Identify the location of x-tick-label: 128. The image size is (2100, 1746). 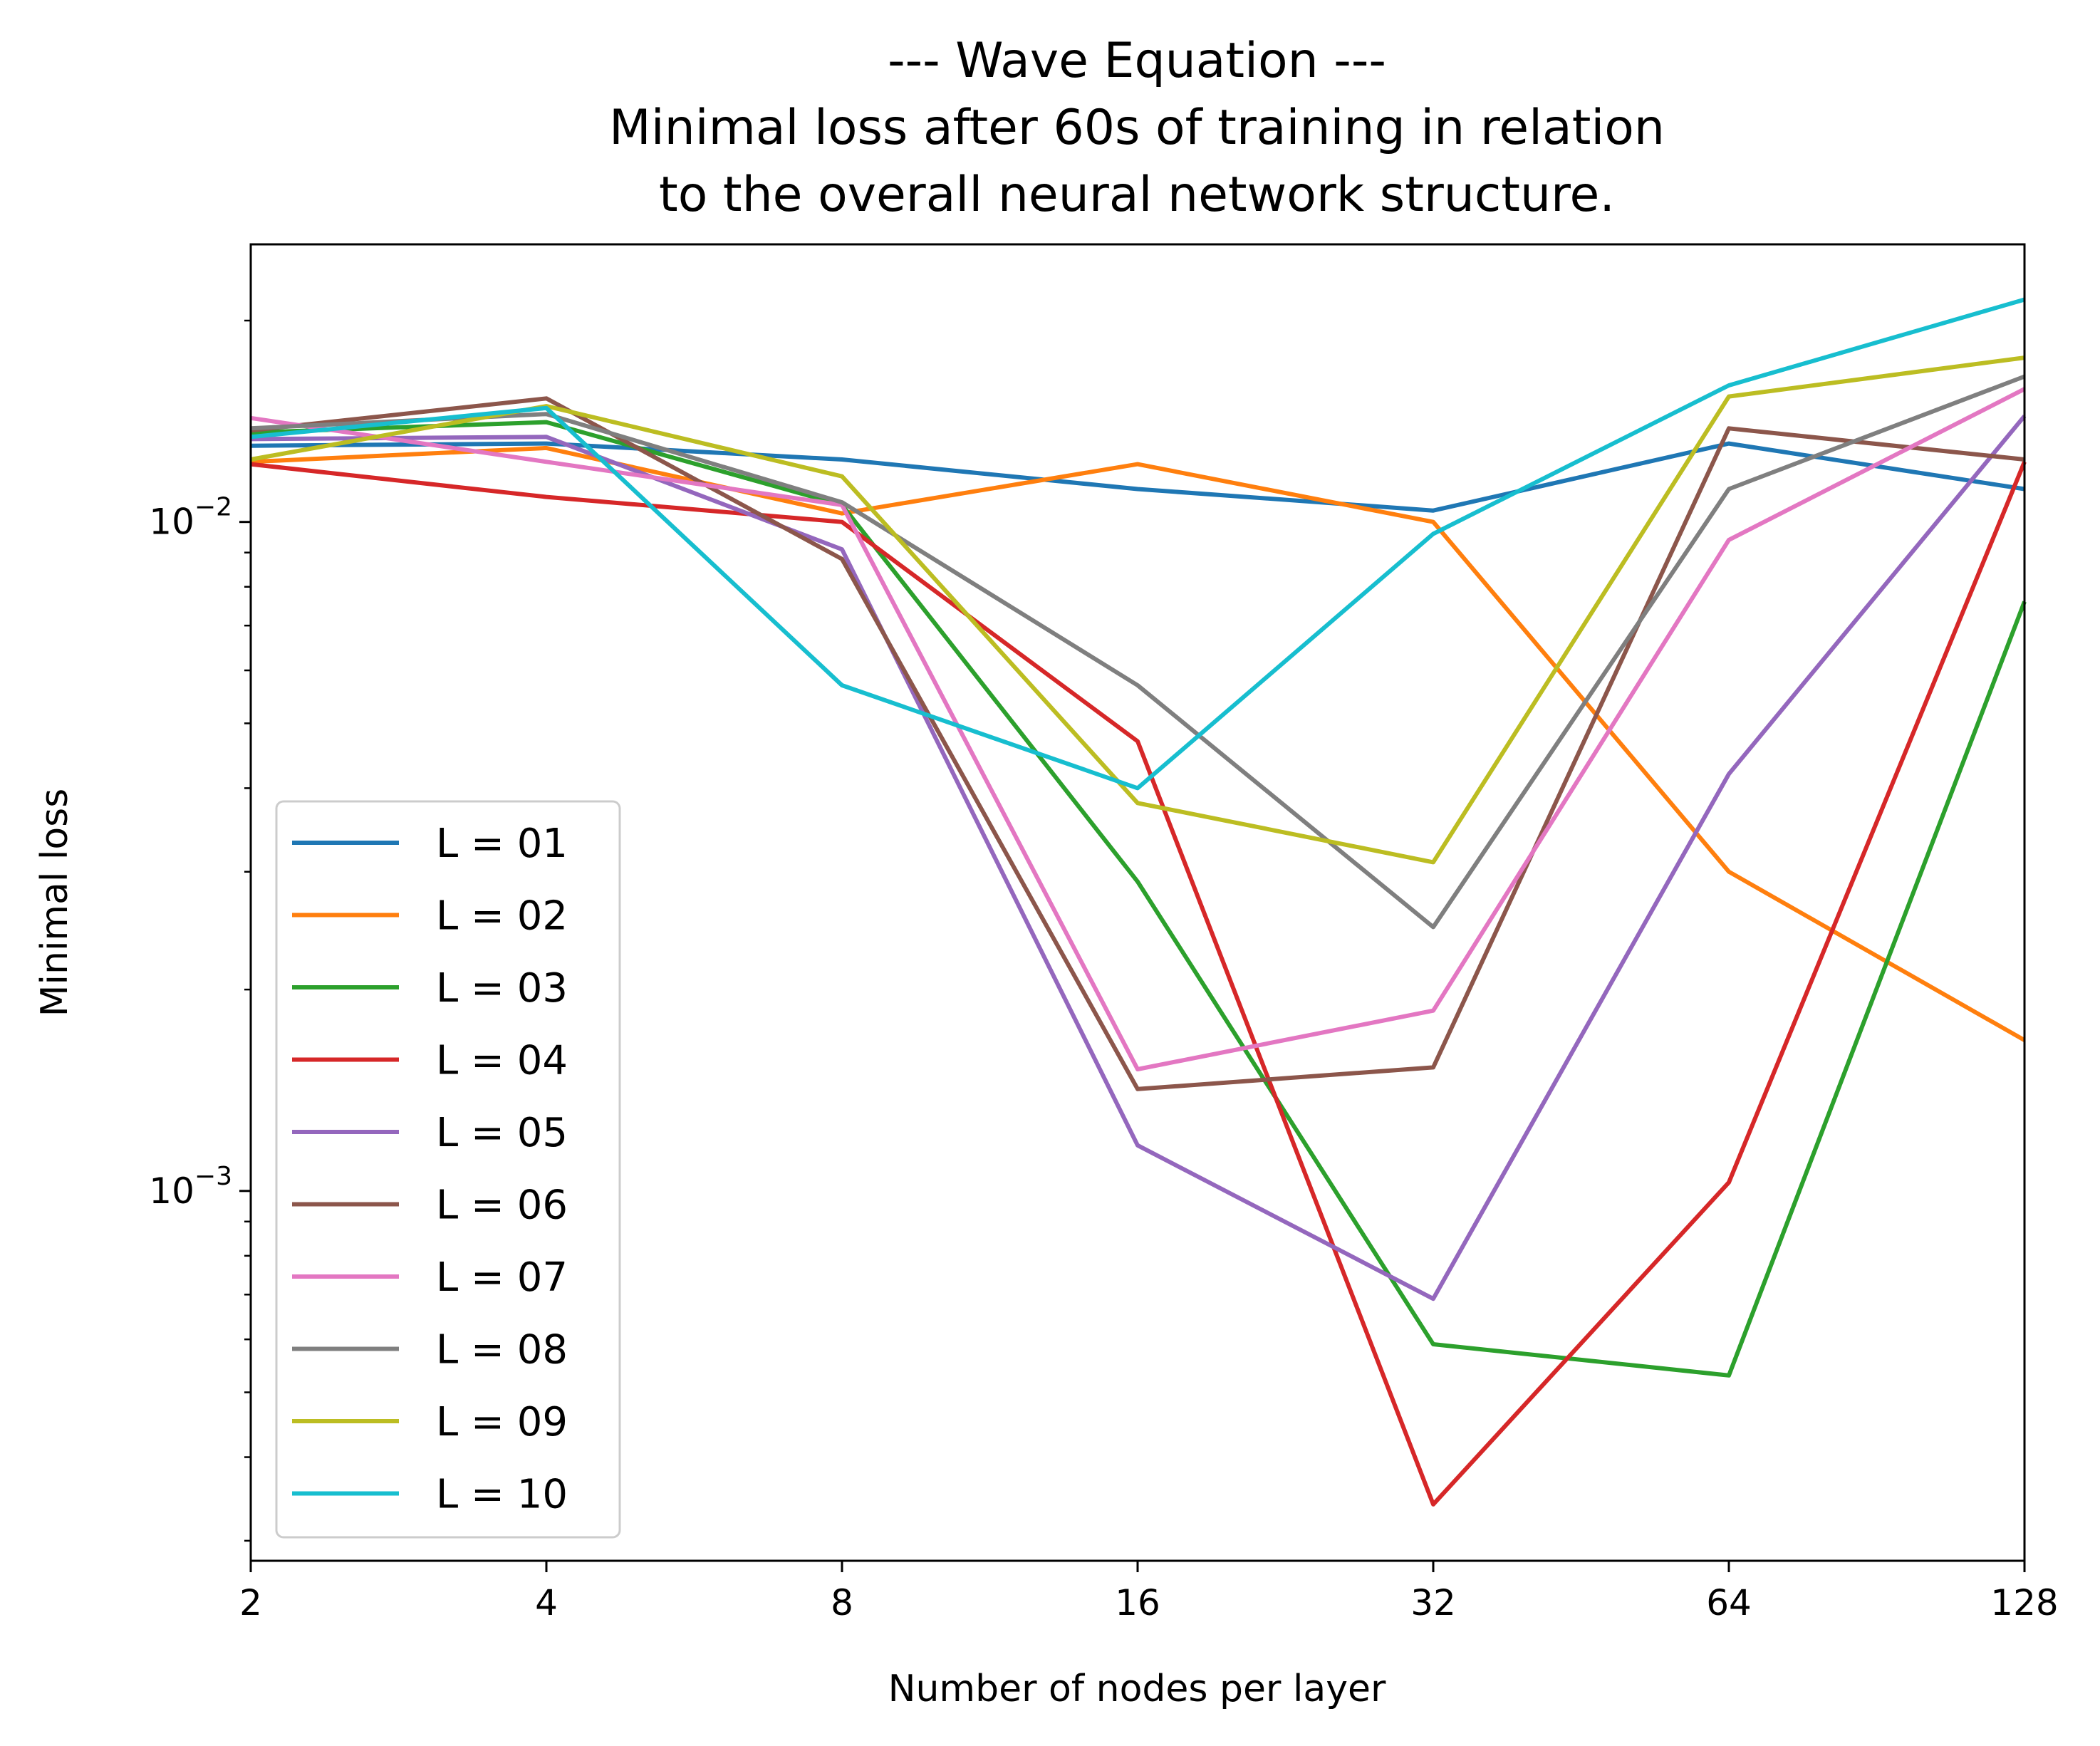
(2024, 1602).